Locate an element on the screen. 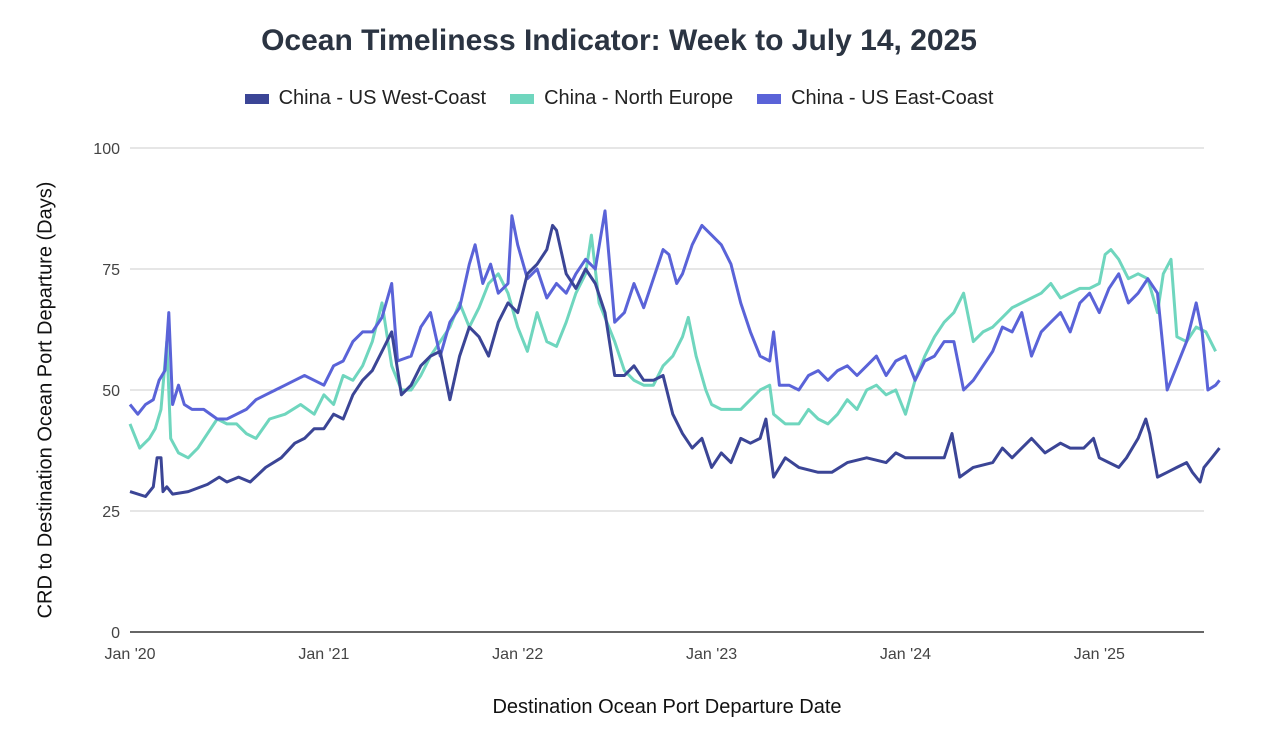 This screenshot has height=756, width=1262. x-axis-label: Destination Ocean Port Departure Date is located at coordinates (667, 707).